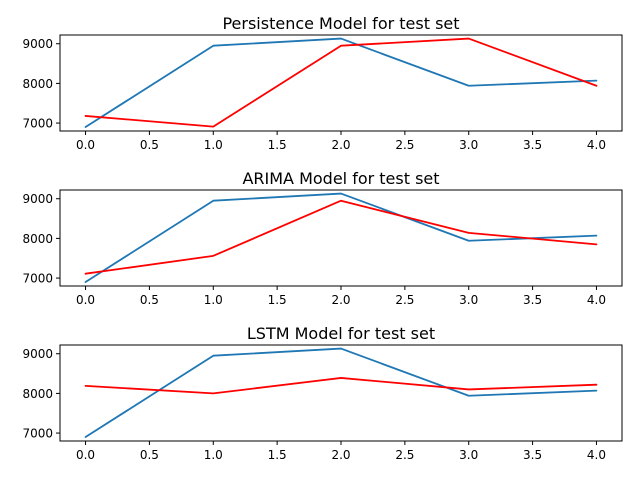 Image resolution: width=640 pixels, height=480 pixels. Describe the element at coordinates (340, 178) in the screenshot. I see `subplot-title: ARIMA Model for test set` at that location.